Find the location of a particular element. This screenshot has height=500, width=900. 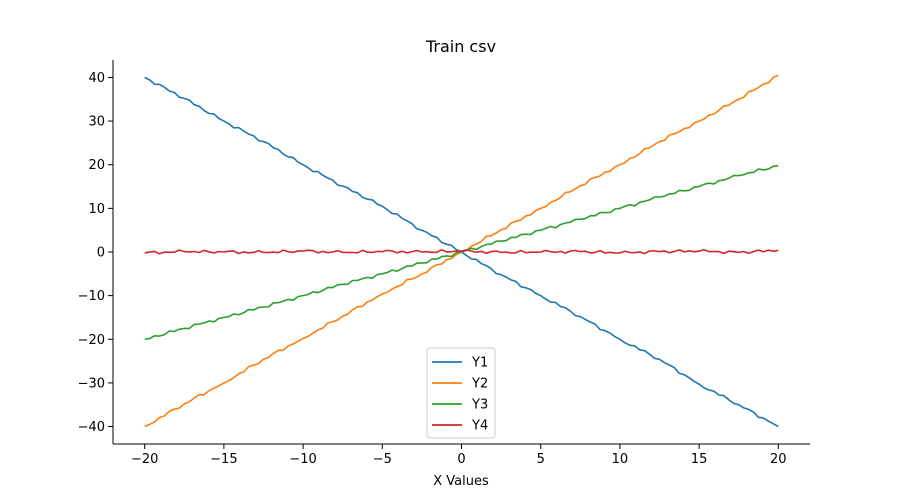

y-tick-label: −40 is located at coordinates (91, 427).